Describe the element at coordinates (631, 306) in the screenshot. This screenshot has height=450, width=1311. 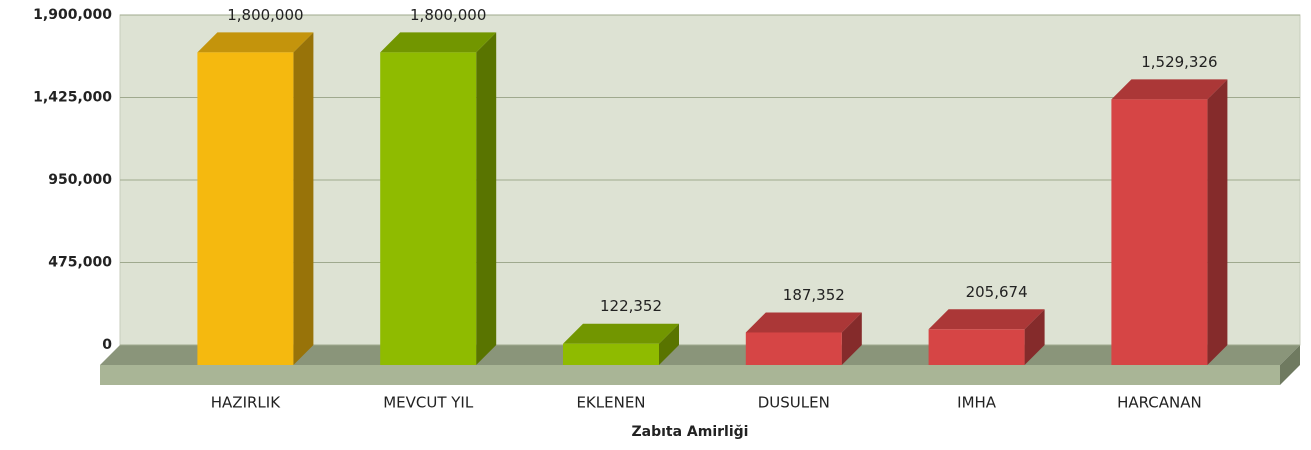
I see `value-label: 122,352` at that location.